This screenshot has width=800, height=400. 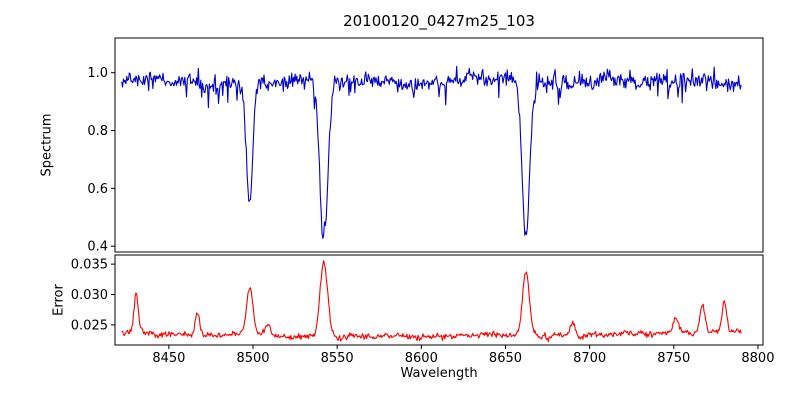 I want to click on xtick-label: 8500, so click(x=252, y=358).